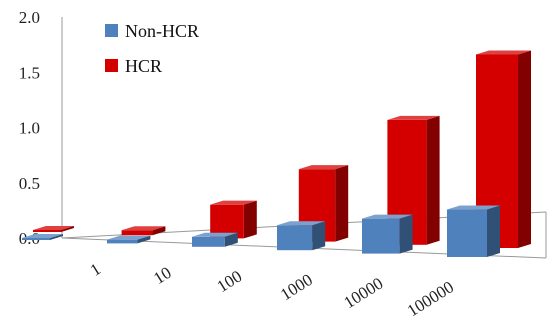 The height and width of the screenshot is (333, 550). Describe the element at coordinates (111, 30) in the screenshot. I see `legend-swatch-nonhcr` at that location.